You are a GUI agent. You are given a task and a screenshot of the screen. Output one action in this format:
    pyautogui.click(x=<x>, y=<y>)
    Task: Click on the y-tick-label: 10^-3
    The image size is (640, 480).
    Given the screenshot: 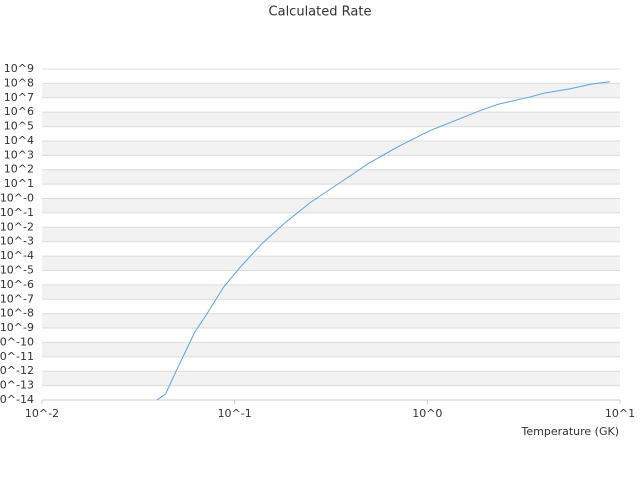 What is the action you would take?
    pyautogui.click(x=17, y=241)
    